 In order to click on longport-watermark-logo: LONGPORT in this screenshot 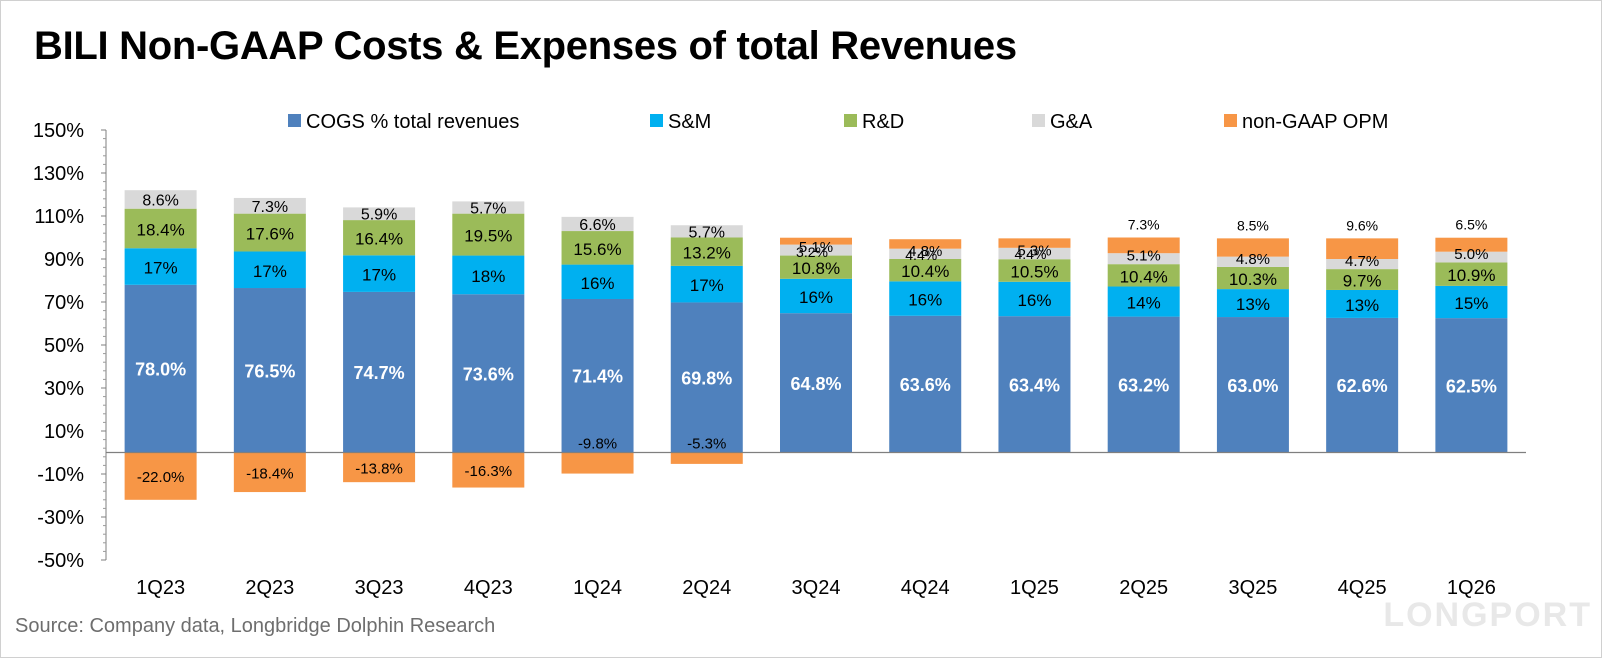, I will do `click(1487, 615)`.